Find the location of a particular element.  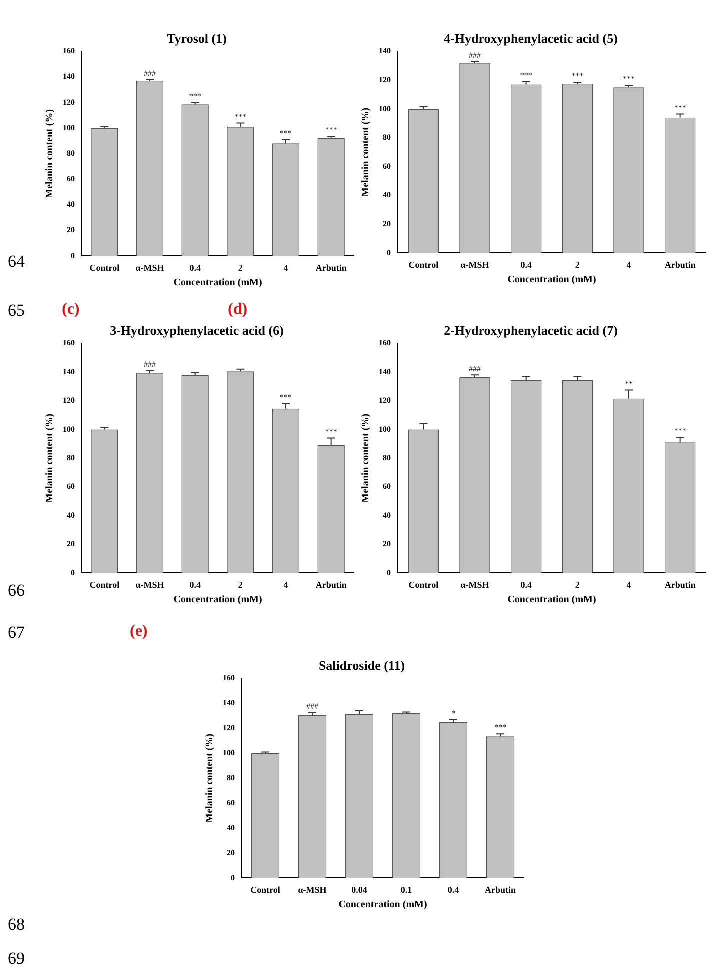

chart-title: 4-Hydroxyphenylacetic acid (5) is located at coordinates (531, 38).